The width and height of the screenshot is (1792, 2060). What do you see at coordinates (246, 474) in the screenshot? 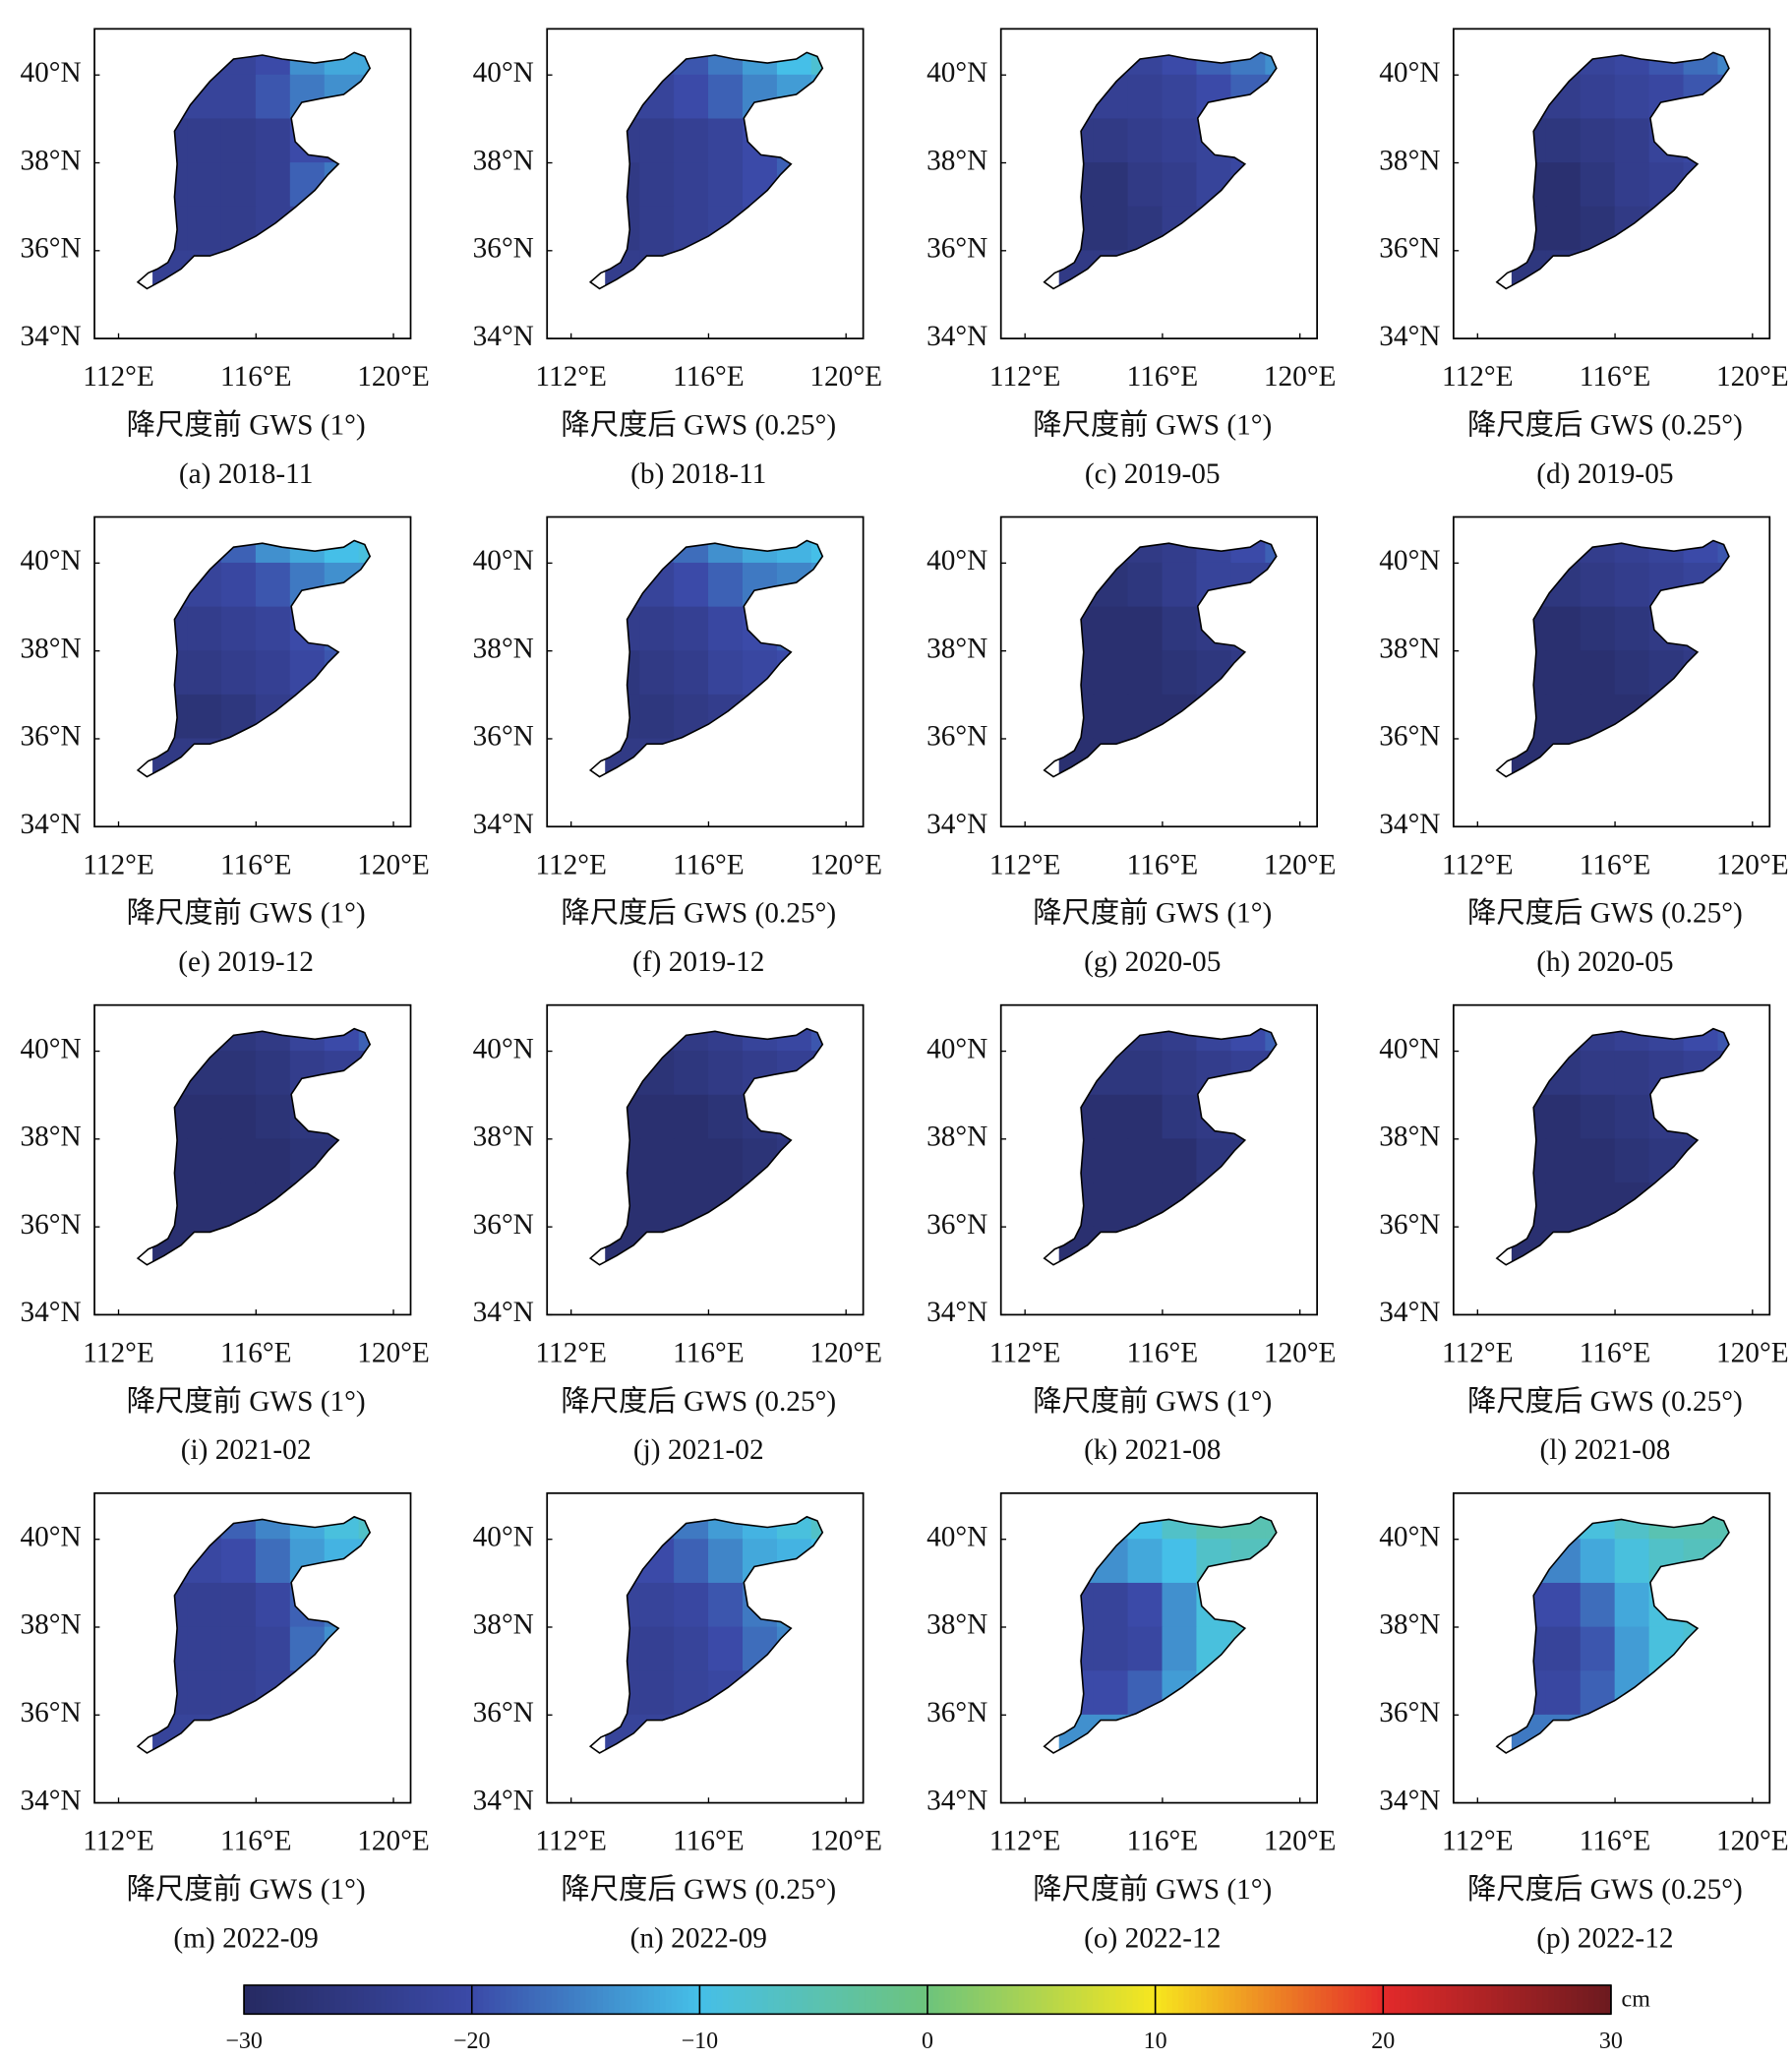
I see `panel-caption: (a) 2018-11` at bounding box center [246, 474].